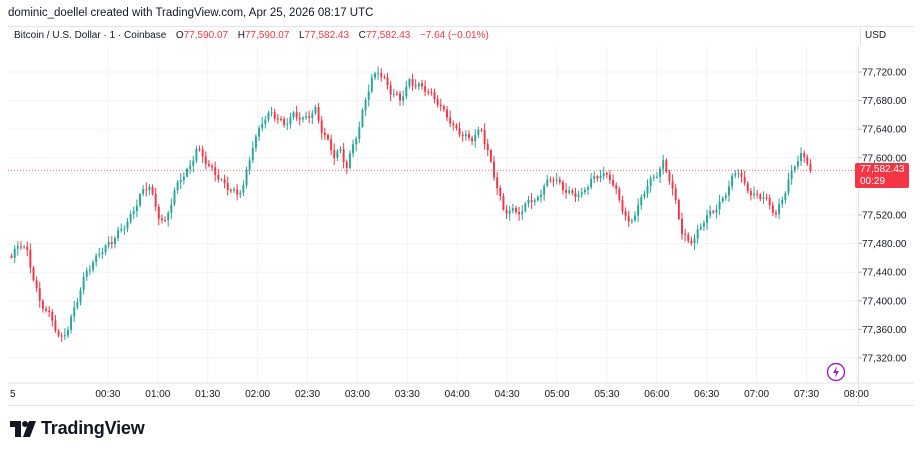 The image size is (920, 453). I want to click on y-tick-label: 77,600.00, so click(884, 158).